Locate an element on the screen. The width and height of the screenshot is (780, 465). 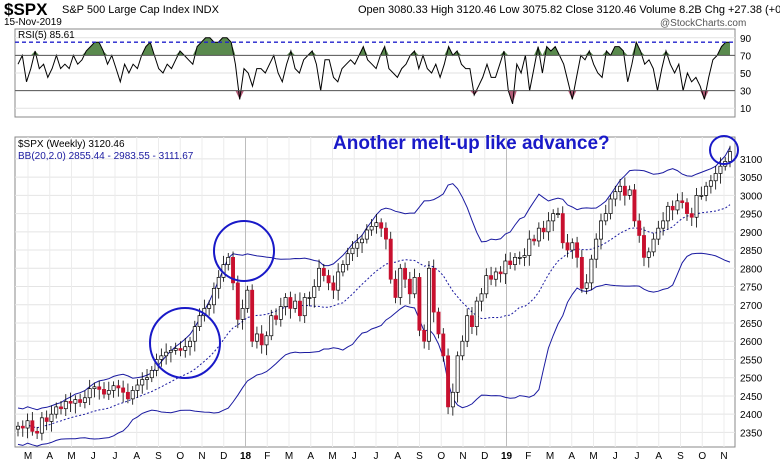
price-tick-label: 2750 is located at coordinates (751, 288).